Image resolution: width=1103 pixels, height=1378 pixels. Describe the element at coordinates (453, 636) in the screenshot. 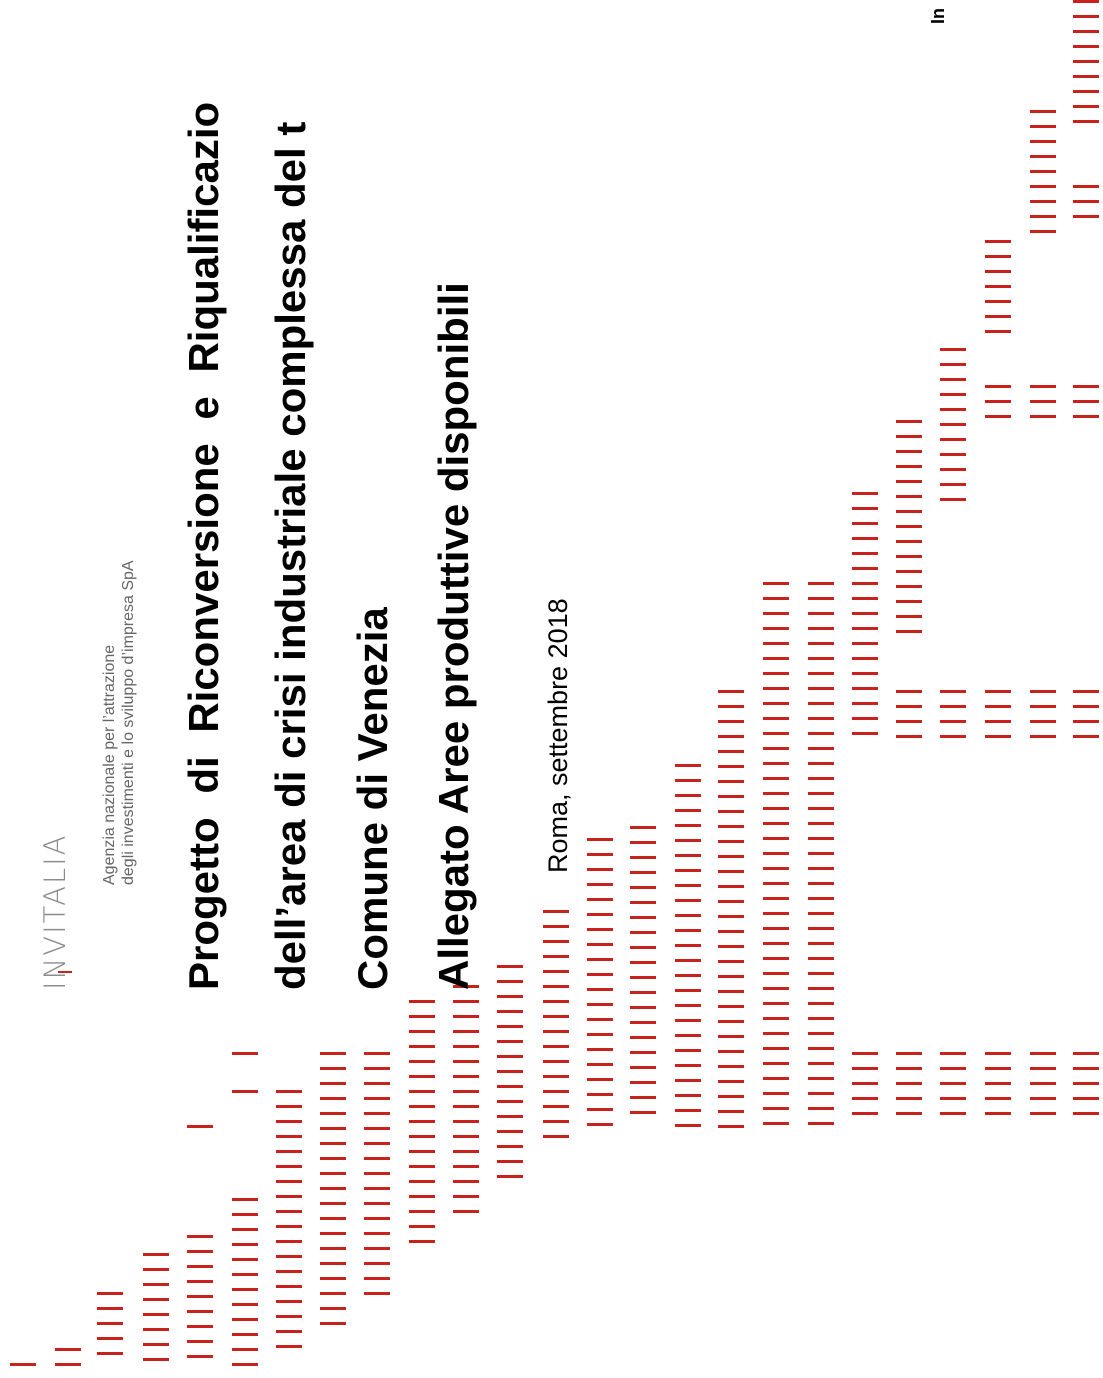

I see `title-line-4: Allegato Aree produttive disponibili` at that location.